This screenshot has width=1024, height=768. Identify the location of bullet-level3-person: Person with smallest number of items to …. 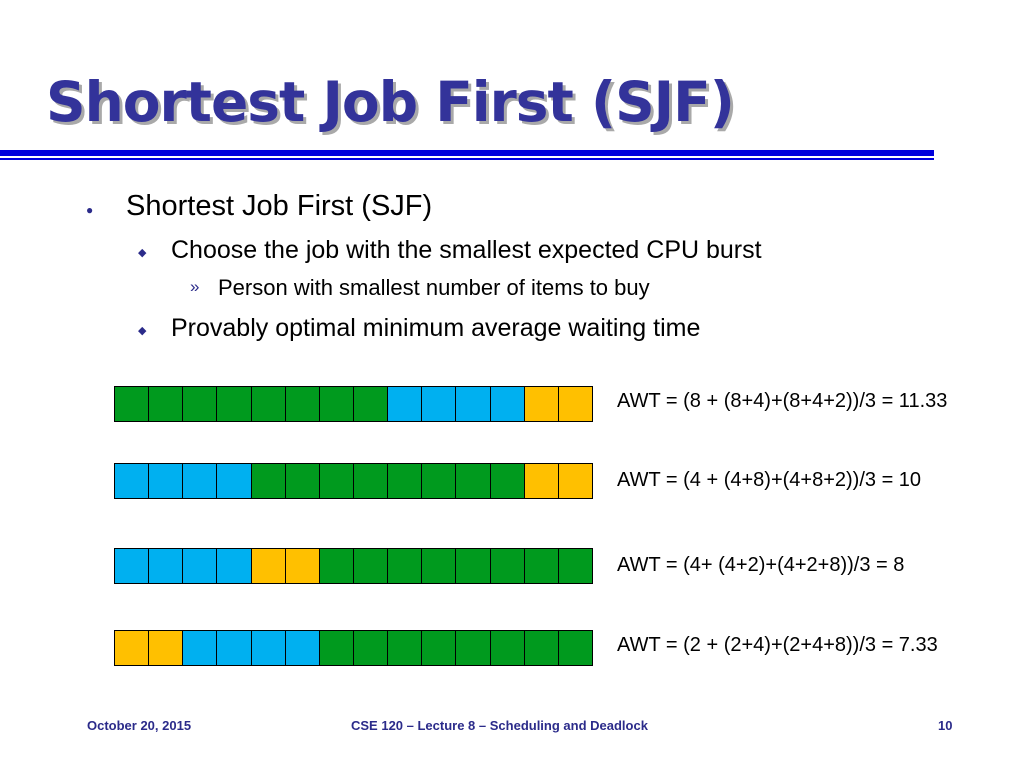
(434, 287).